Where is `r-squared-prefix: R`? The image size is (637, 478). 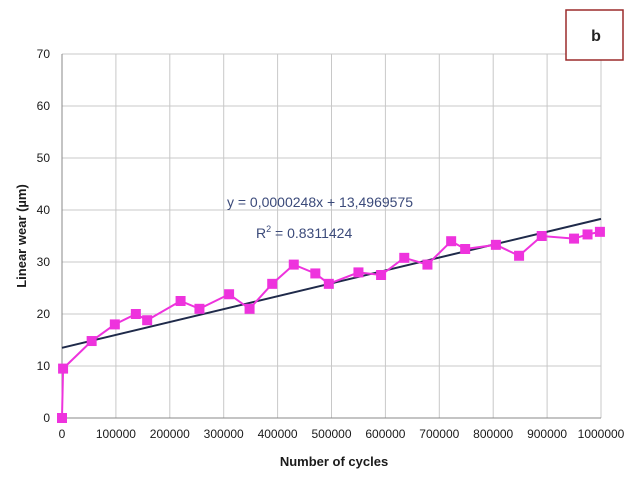 r-squared-prefix: R is located at coordinates (261, 233).